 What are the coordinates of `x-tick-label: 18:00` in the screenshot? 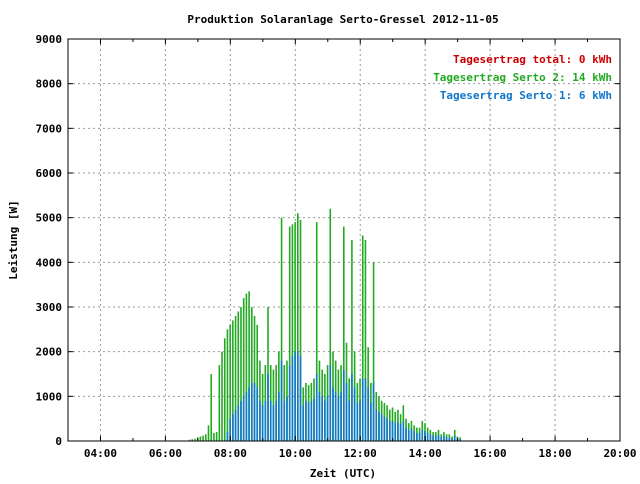 It's located at (554, 453).